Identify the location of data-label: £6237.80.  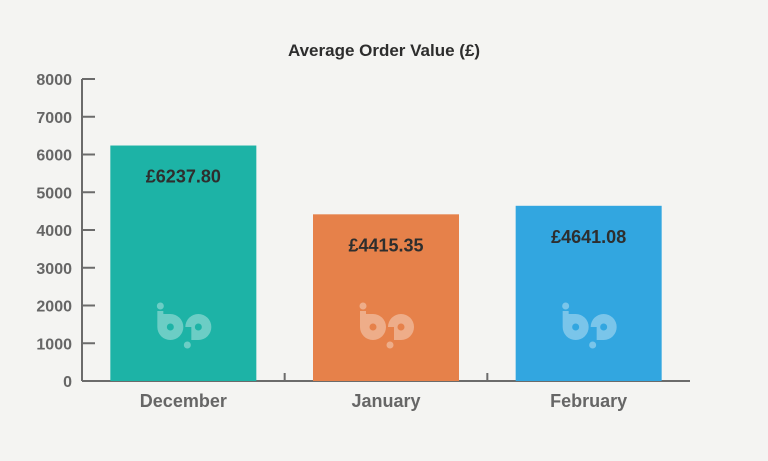
(183, 177).